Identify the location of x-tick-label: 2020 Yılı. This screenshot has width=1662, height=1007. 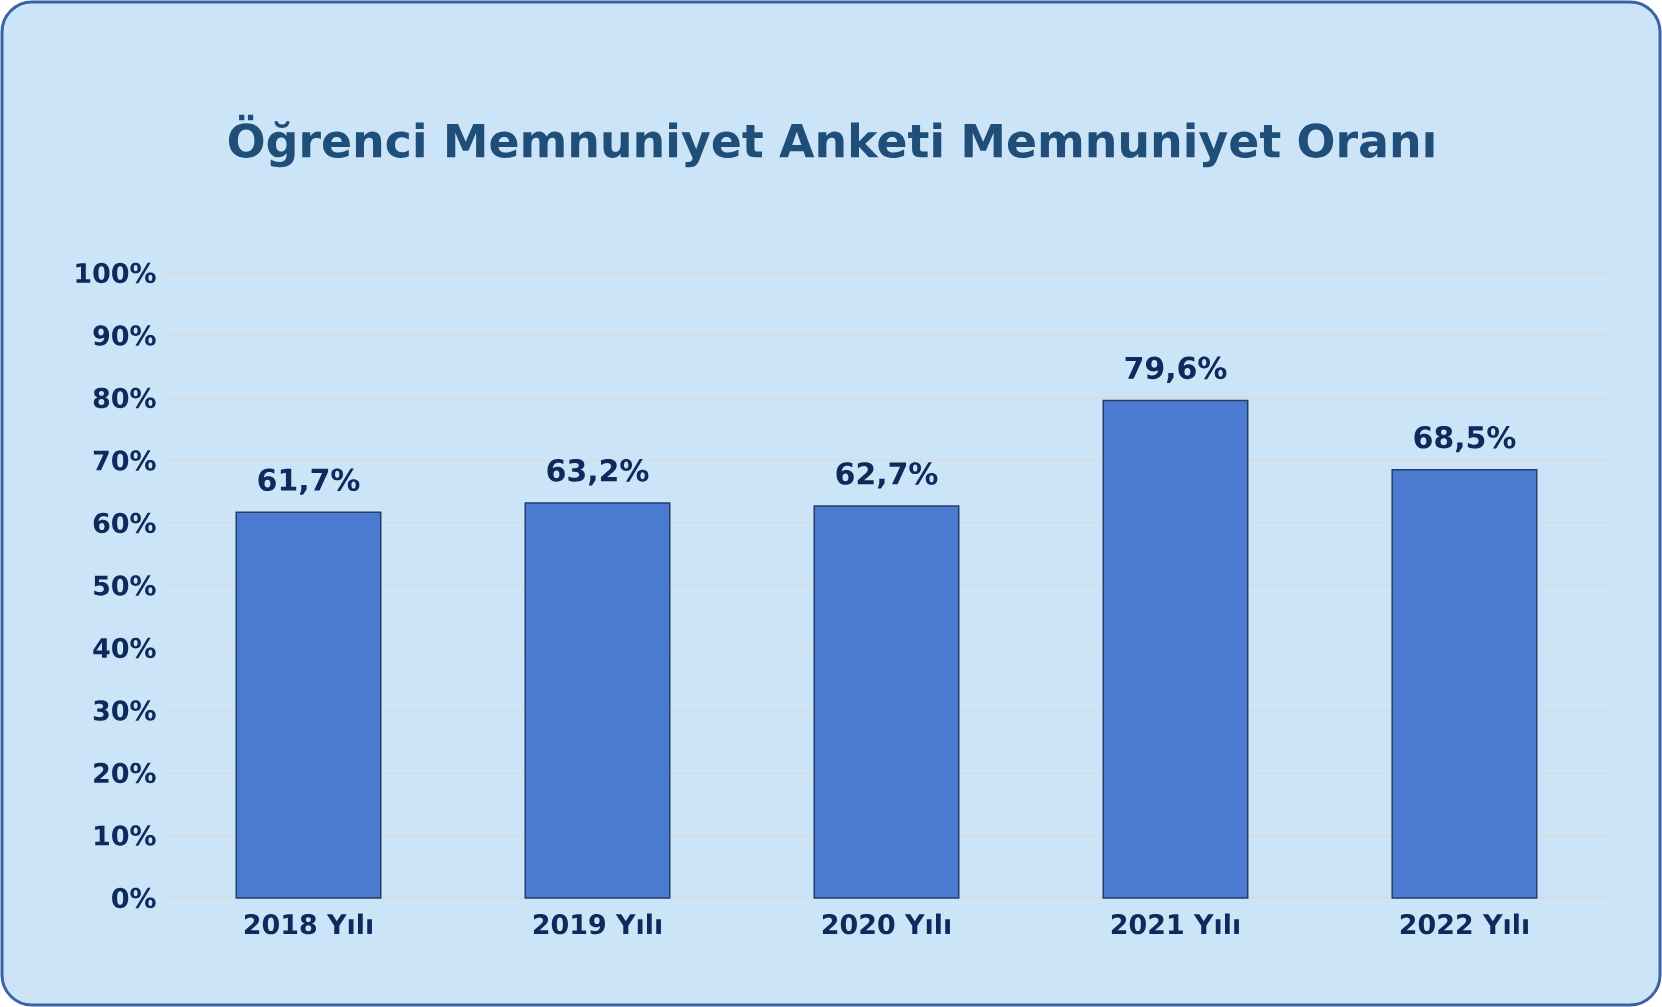
(886, 924).